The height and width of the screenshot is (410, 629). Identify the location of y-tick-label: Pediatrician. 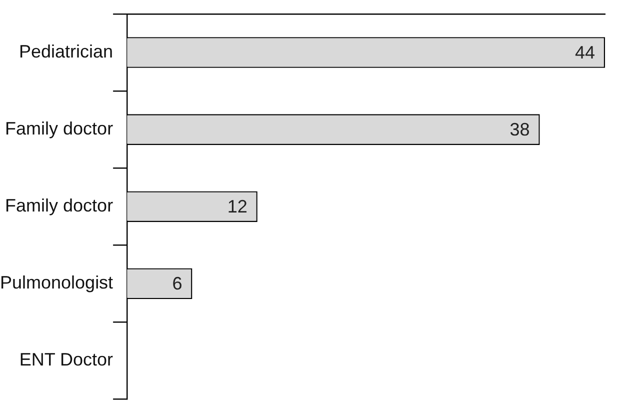
(66, 51).